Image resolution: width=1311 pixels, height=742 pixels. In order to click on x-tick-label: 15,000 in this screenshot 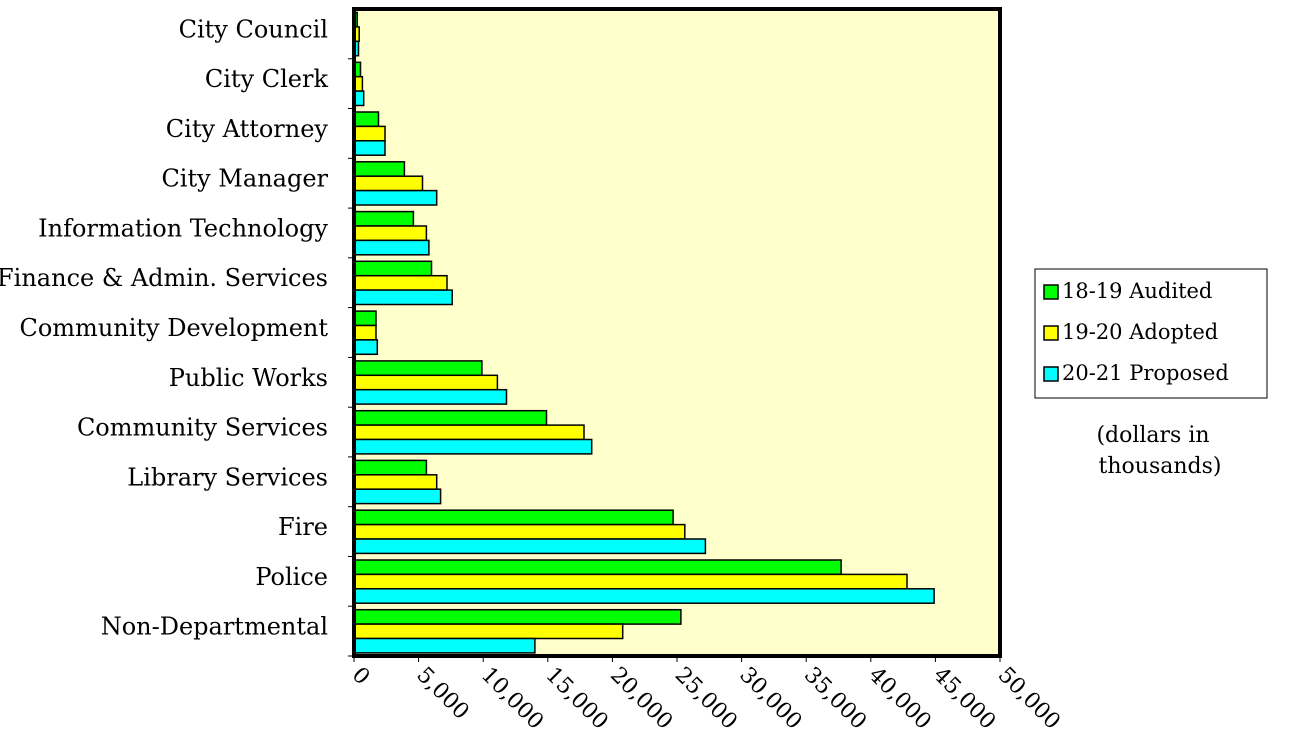, I will do `click(577, 699)`.